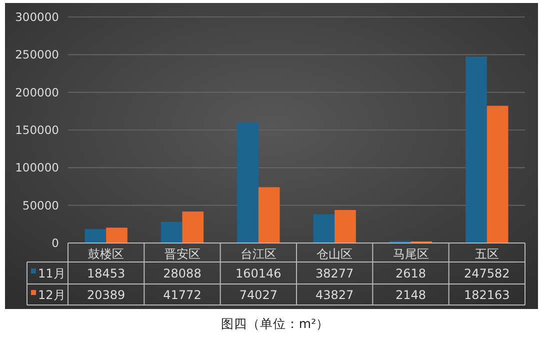 The width and height of the screenshot is (550, 339). Describe the element at coordinates (487, 273) in the screenshot. I see `data-label: 247582` at that location.